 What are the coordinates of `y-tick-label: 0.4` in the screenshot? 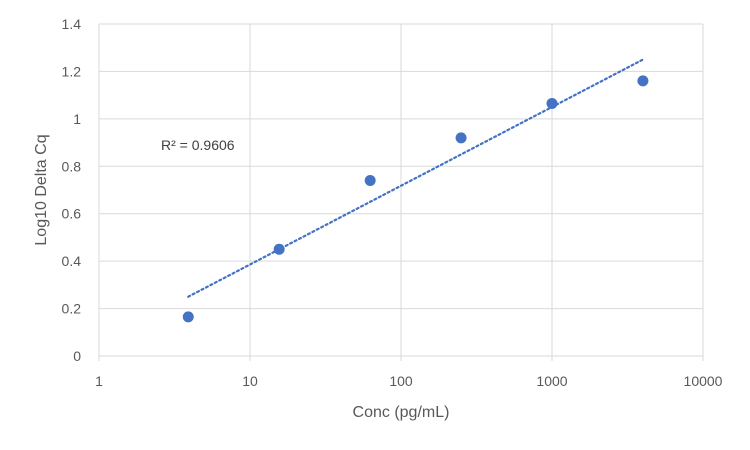 It's located at (72, 261).